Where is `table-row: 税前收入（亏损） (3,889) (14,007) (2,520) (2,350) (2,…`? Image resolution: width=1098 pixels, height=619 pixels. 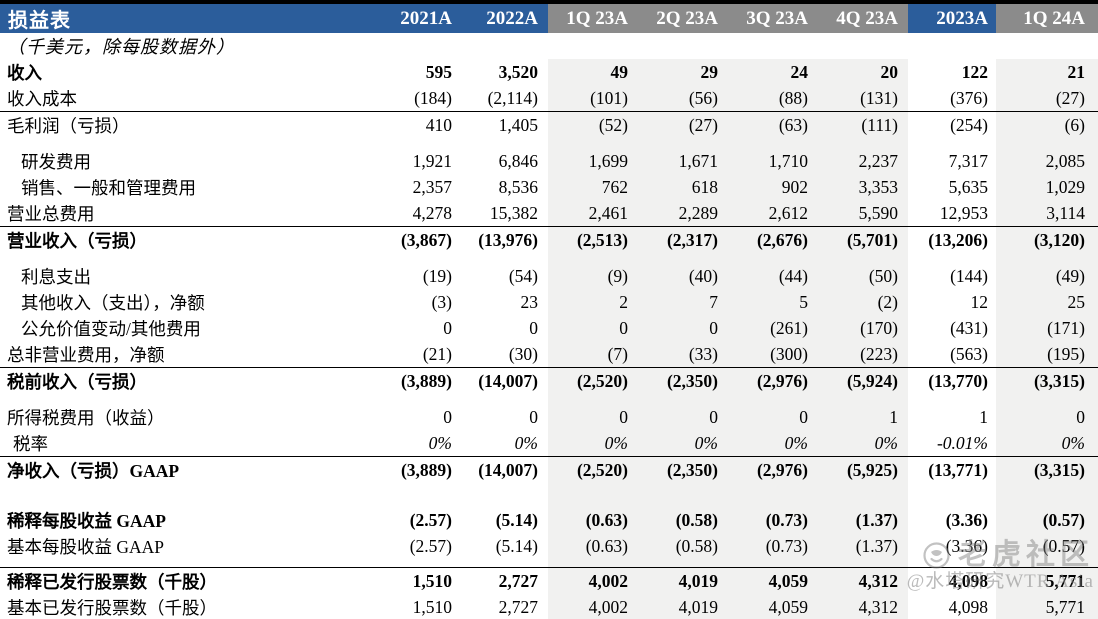 table-row: 税前收入（亏损） (3,889) (14,007) (2,520) (2,350) (2,… is located at coordinates (549, 380).